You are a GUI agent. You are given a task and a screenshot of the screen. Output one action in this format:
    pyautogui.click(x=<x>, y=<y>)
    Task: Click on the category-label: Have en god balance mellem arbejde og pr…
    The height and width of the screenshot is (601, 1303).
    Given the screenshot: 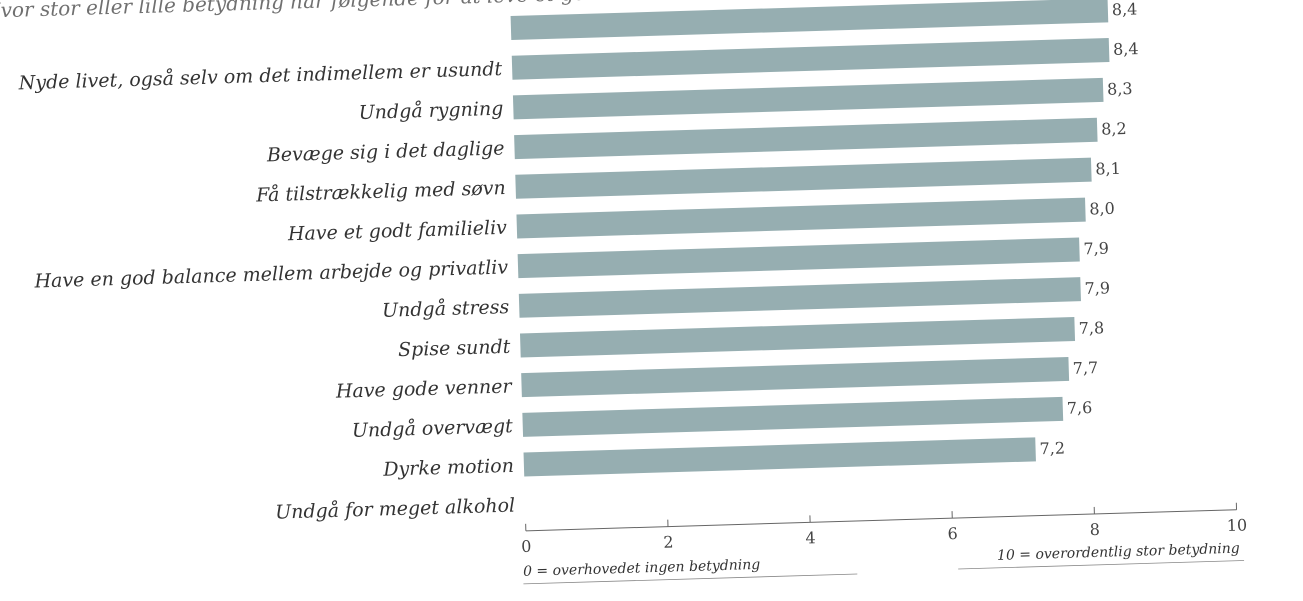 What is the action you would take?
    pyautogui.click(x=270, y=274)
    